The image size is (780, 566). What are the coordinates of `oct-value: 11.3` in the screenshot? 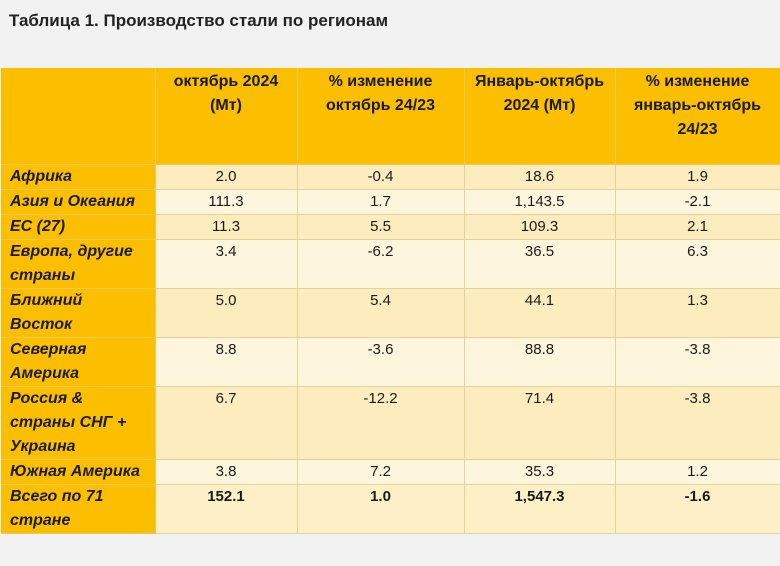 It's located at (226, 227).